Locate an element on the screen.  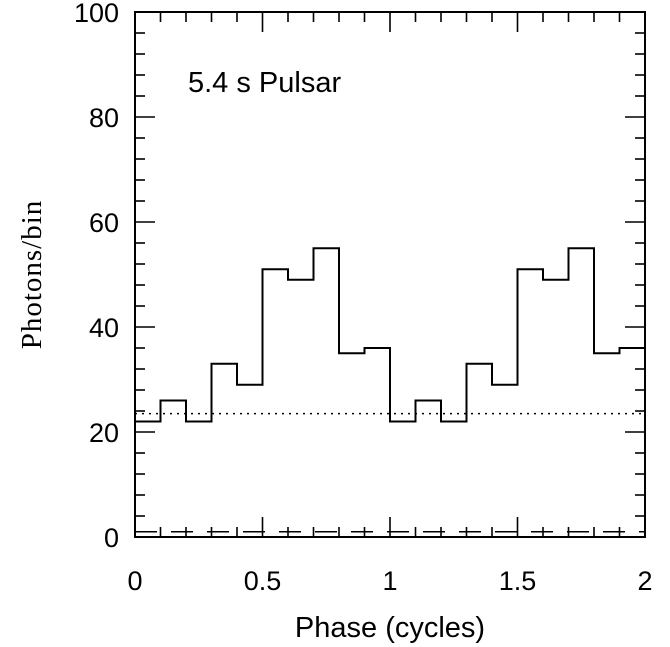
y-tick-label: 40 is located at coordinates (104, 328).